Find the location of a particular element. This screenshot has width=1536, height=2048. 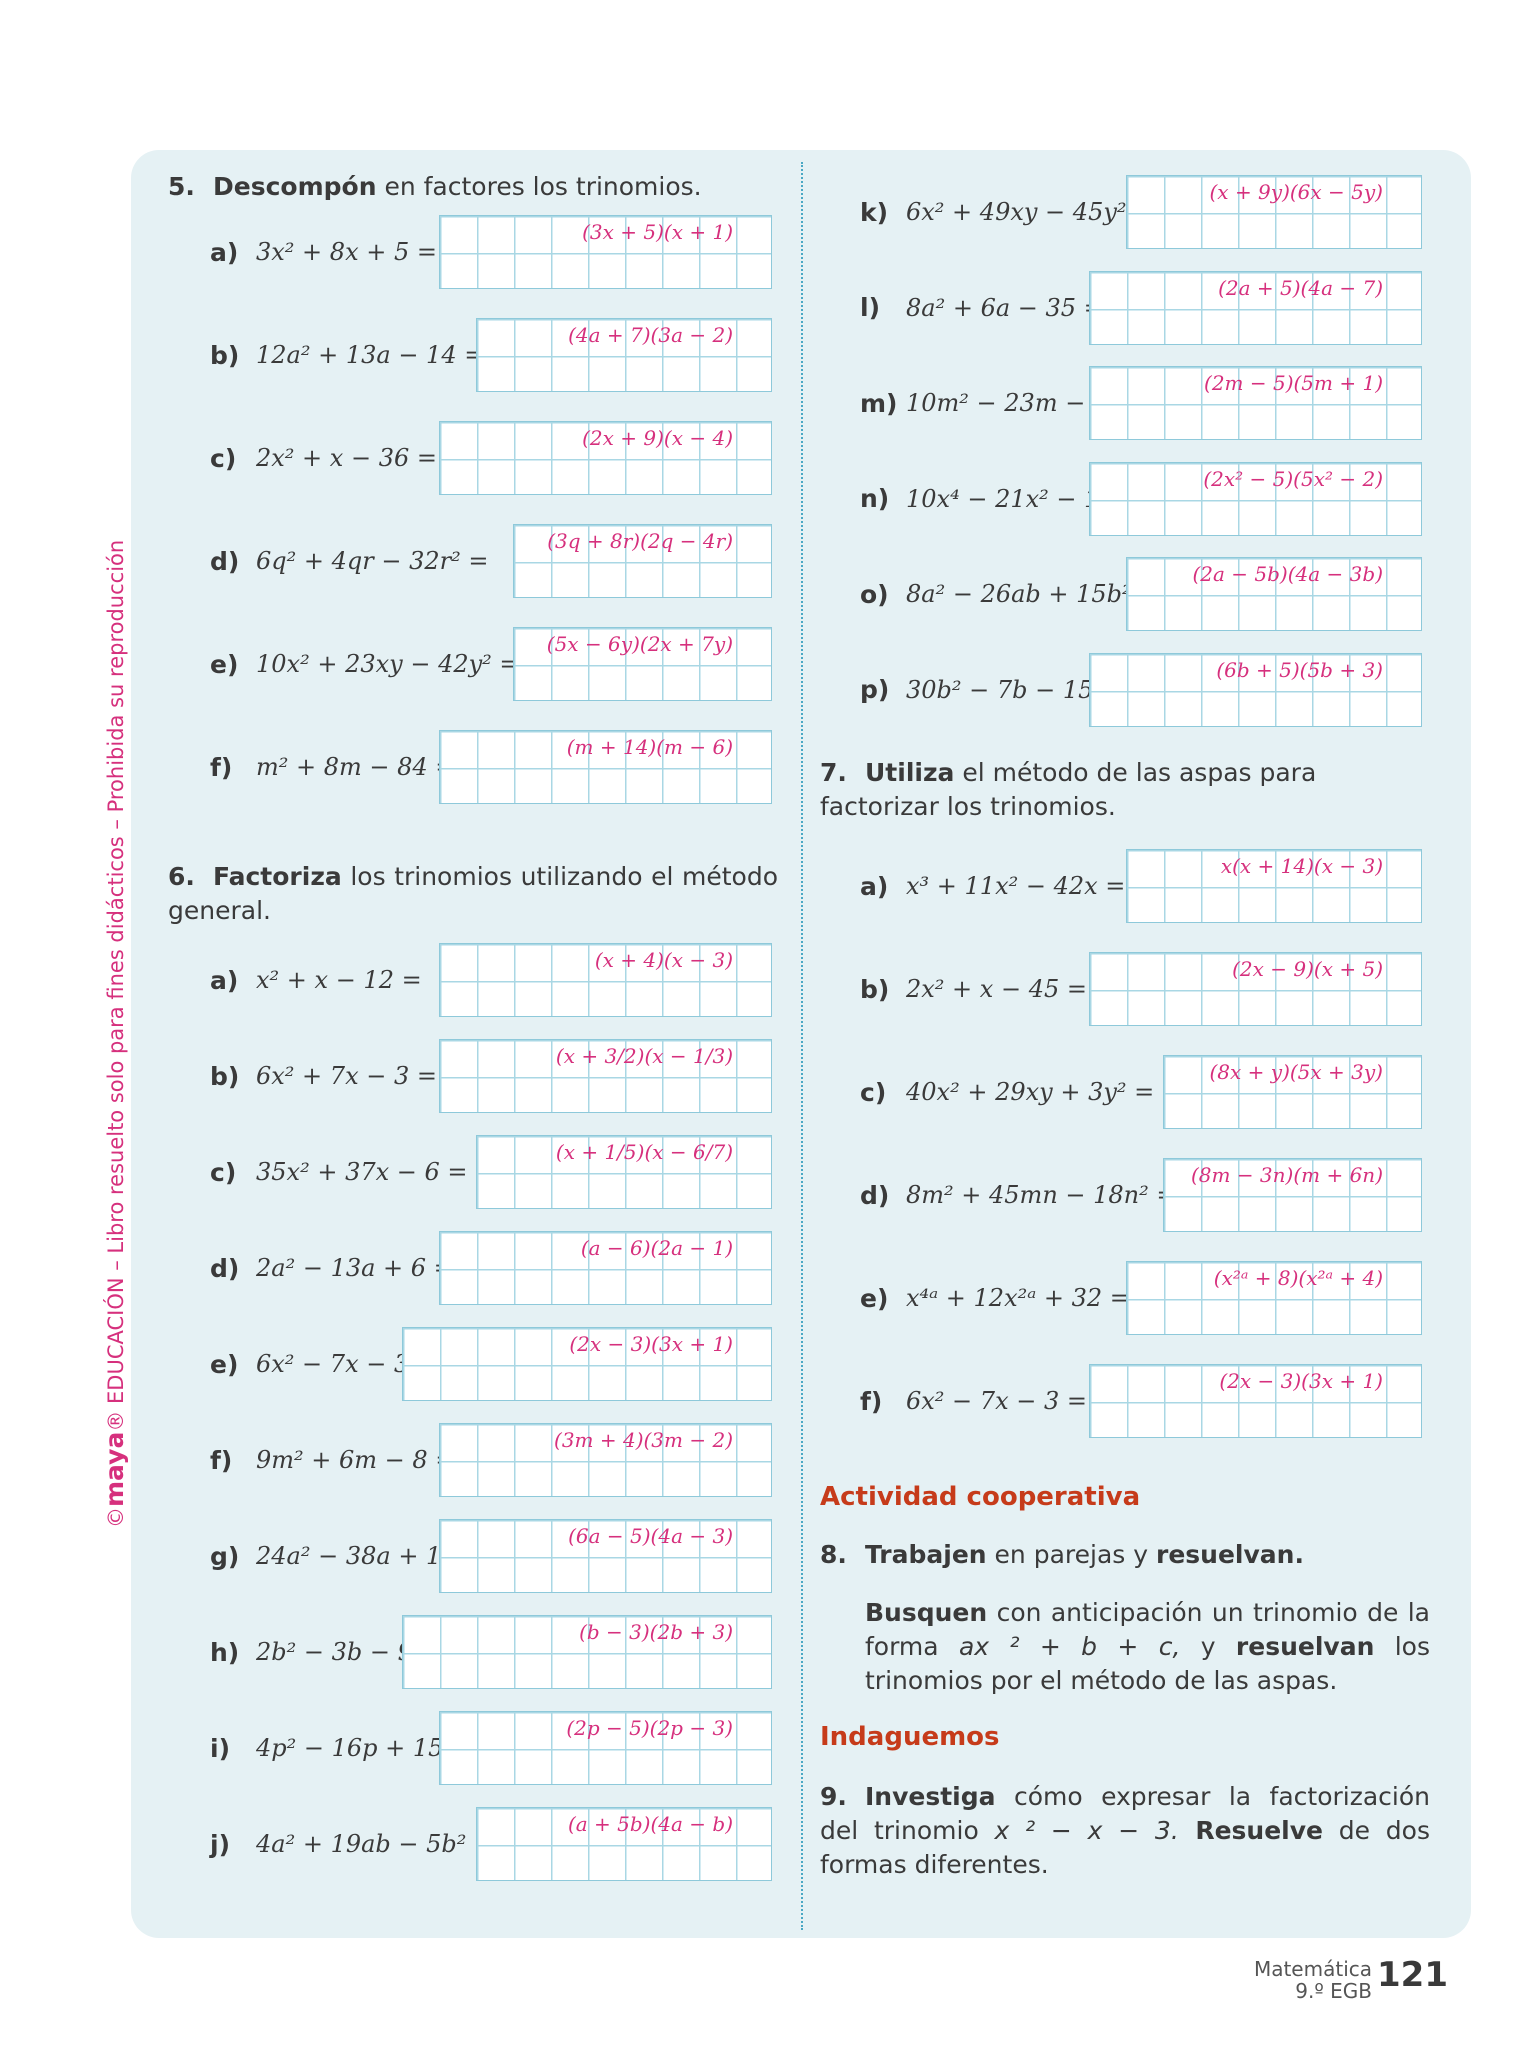

answer-grid: (4a + 7)(3a − 2) is located at coordinates (624, 355).